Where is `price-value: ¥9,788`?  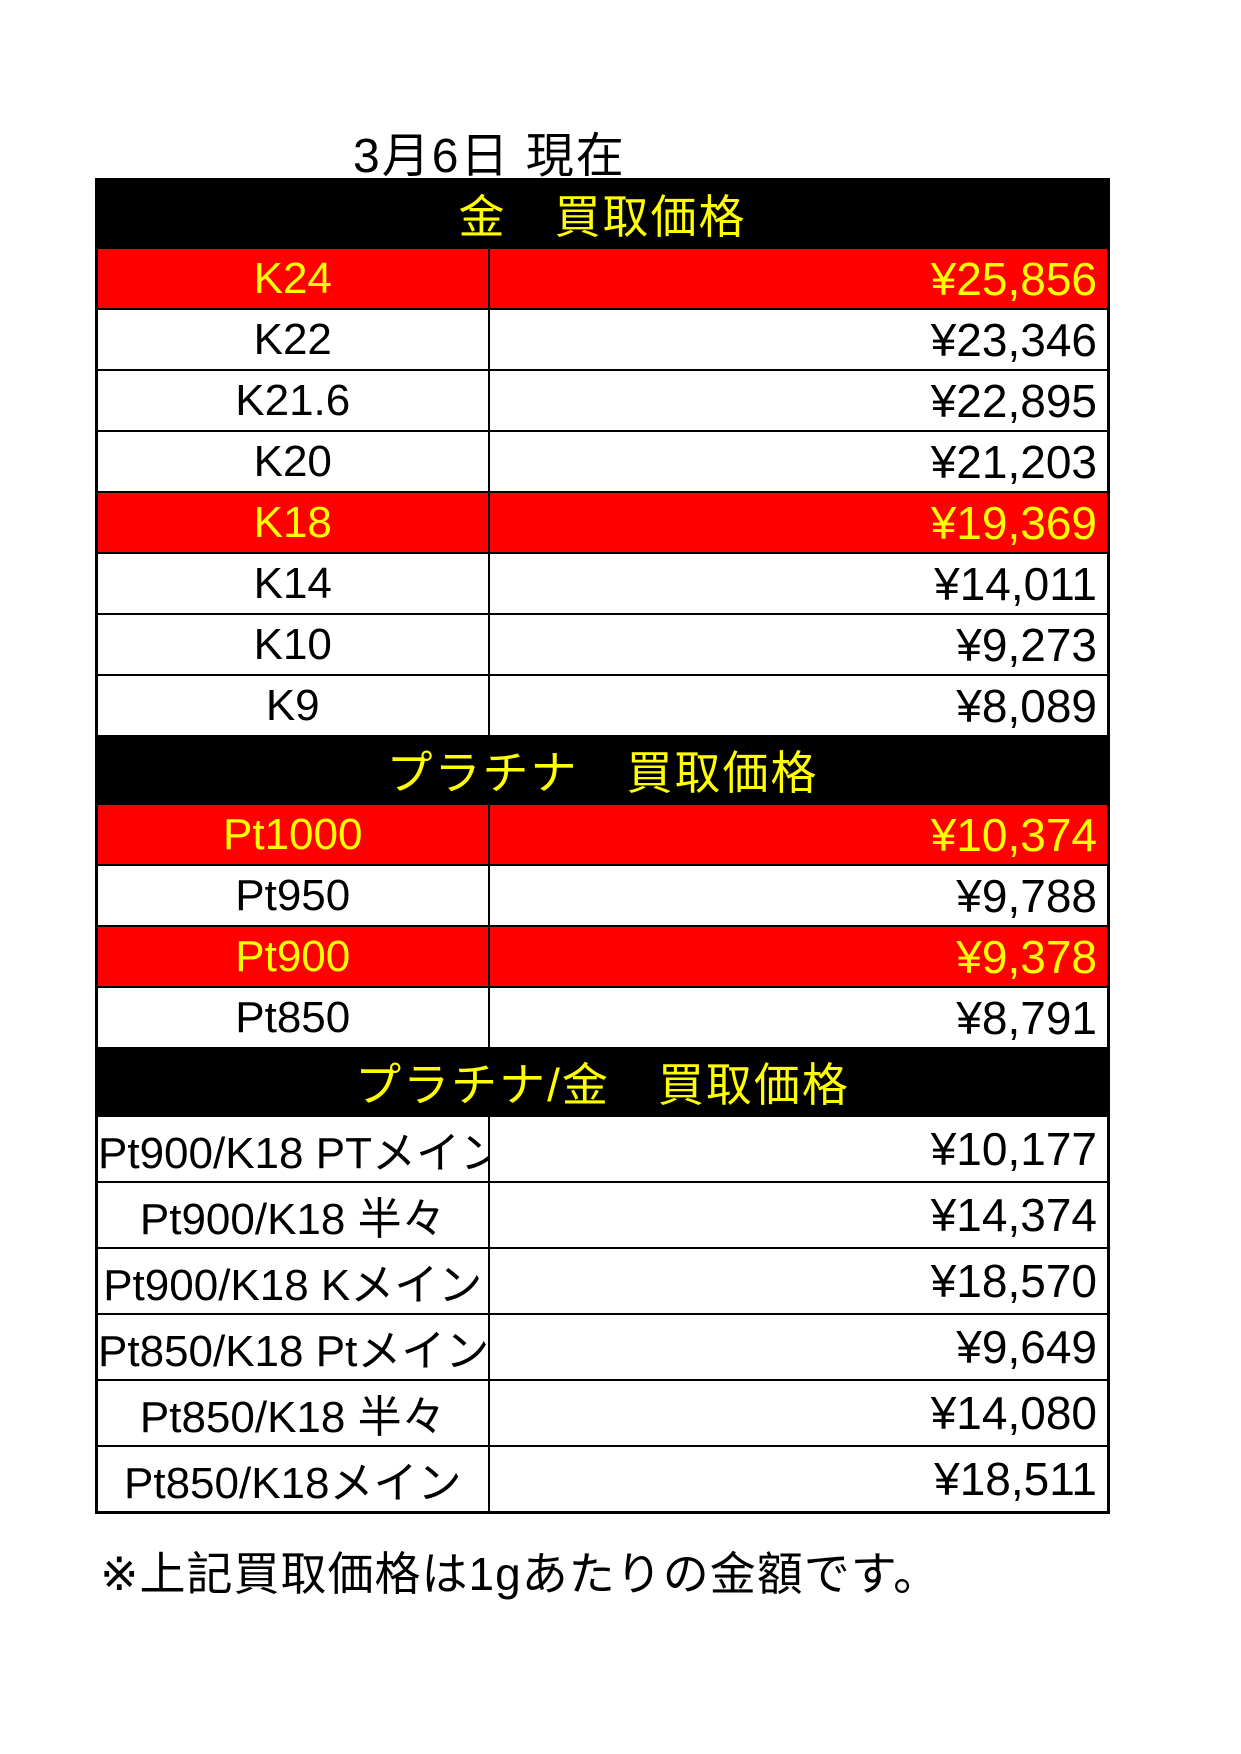
price-value: ¥9,788 is located at coordinates (798, 895).